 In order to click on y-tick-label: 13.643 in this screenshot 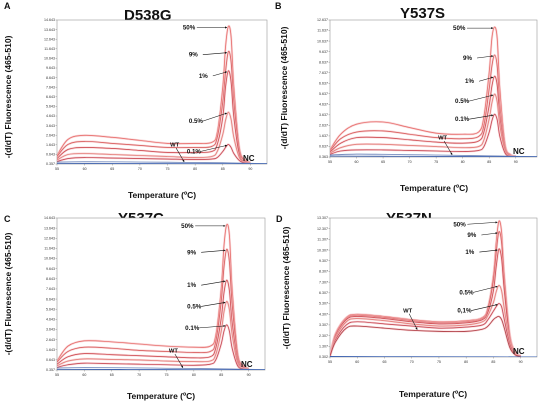, I will do `click(49, 30)`.